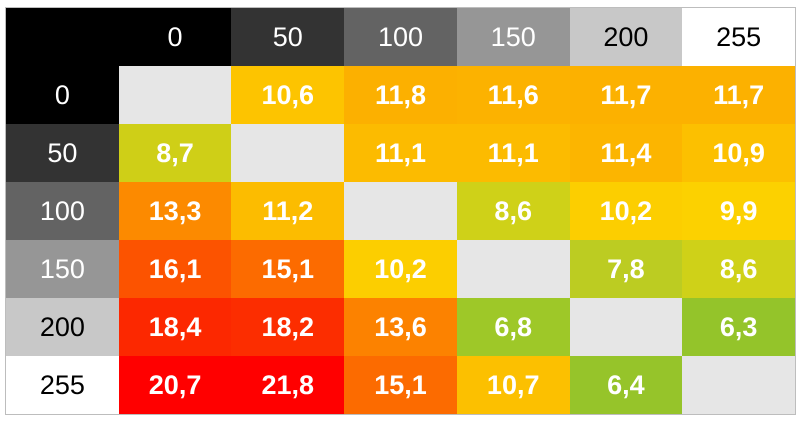 The image size is (803, 422). I want to click on heatmap-cell: 6,4, so click(626, 385).